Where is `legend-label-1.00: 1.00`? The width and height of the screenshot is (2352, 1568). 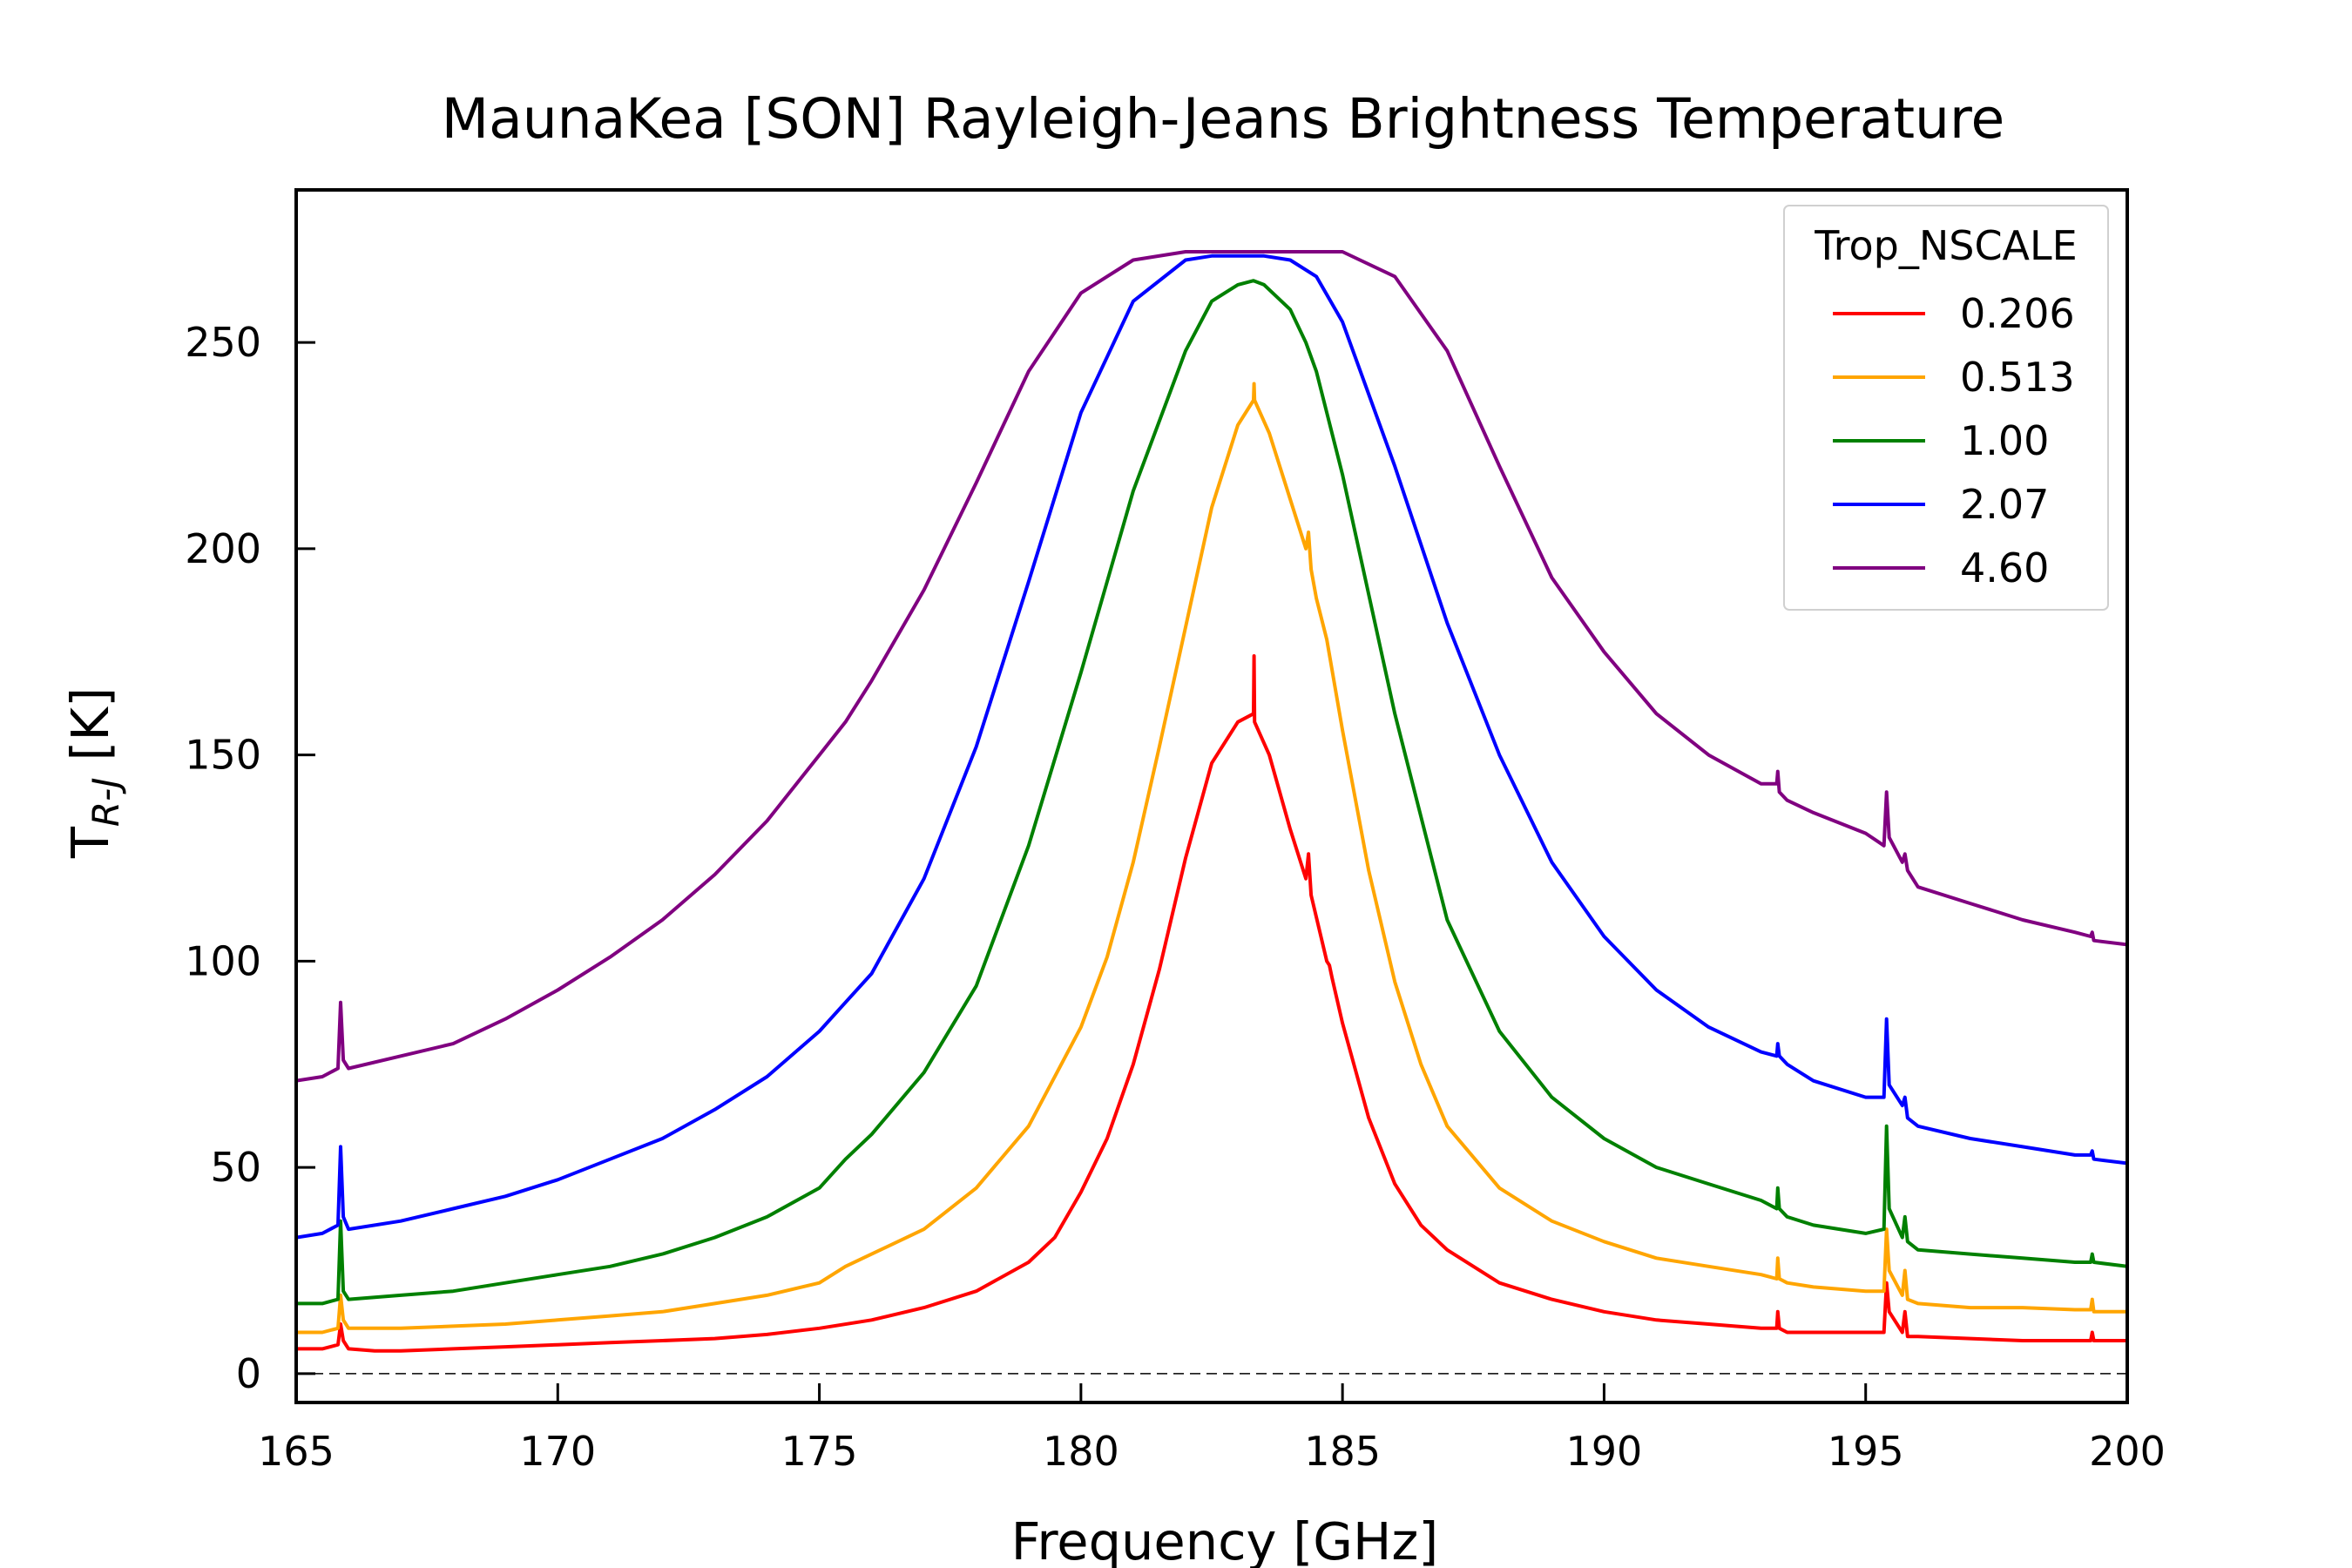
legend-label-1.00: 1.00 is located at coordinates (2004, 440).